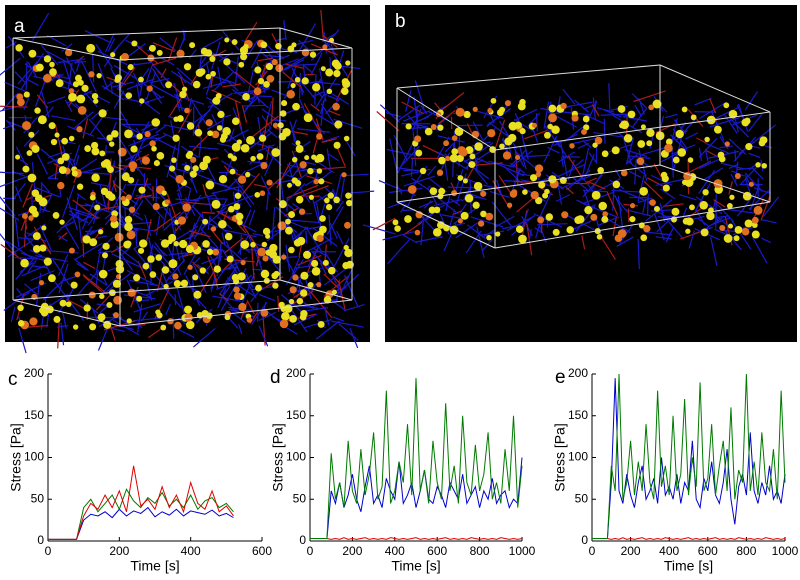 This screenshot has width=800, height=580. Describe the element at coordinates (34, 373) in the screenshot. I see `y-tick-label: 200` at that location.